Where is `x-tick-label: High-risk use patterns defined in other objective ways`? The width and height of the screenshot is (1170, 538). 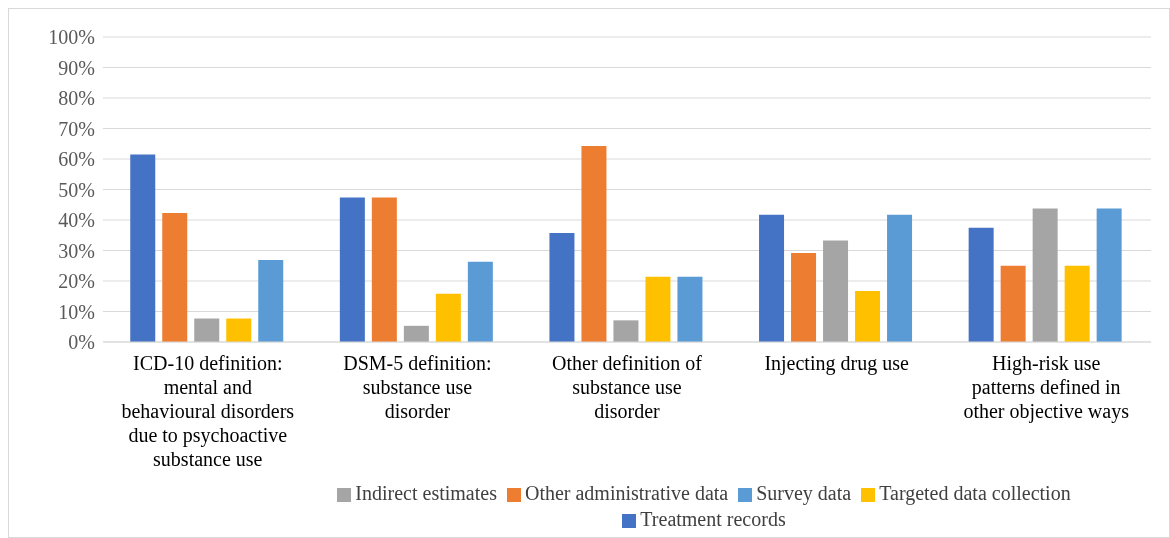
x-tick-label: High-risk use patterns defined in other objective ways is located at coordinates (1046, 387).